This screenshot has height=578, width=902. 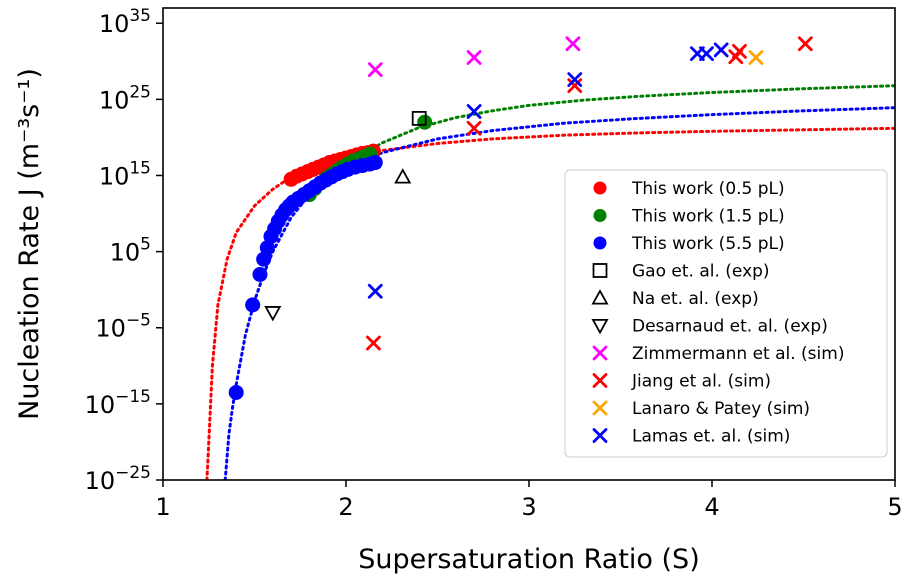 I want to click on legend-item: Desarnaud et. al. (exp), so click(x=709, y=327).